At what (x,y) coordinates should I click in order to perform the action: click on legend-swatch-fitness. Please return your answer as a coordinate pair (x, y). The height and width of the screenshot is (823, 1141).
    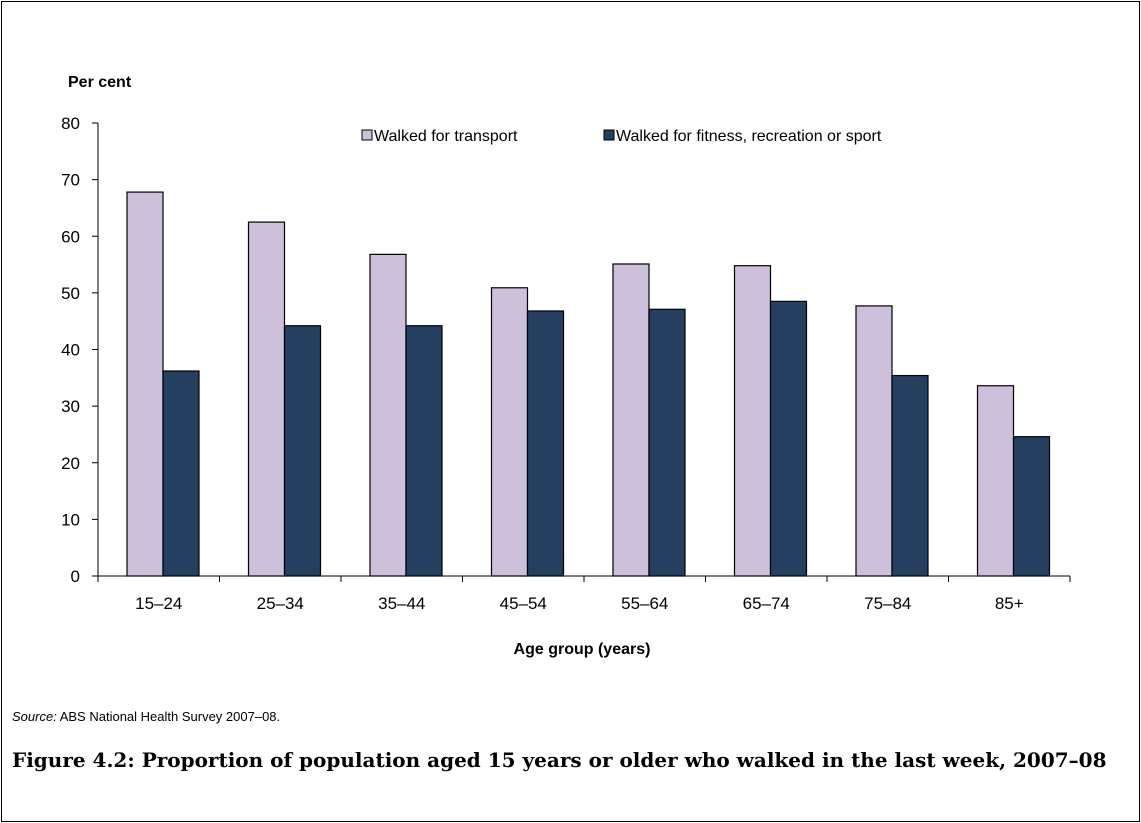
    Looking at the image, I should click on (609, 135).